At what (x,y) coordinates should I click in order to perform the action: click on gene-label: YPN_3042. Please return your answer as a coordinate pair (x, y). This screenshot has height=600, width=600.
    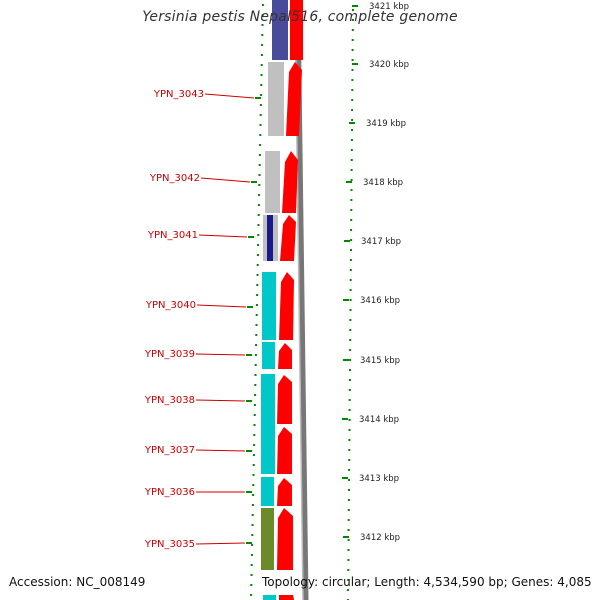
    Looking at the image, I should click on (174, 178).